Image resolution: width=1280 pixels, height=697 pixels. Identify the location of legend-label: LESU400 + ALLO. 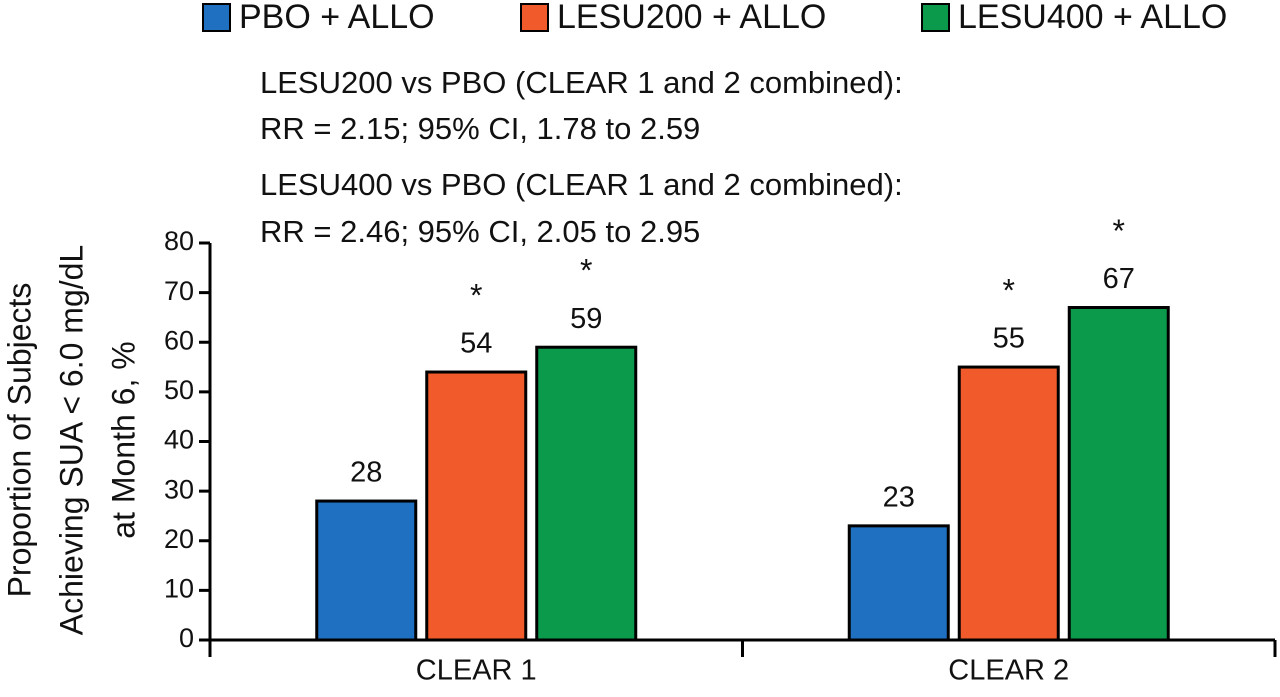
(1092, 18).